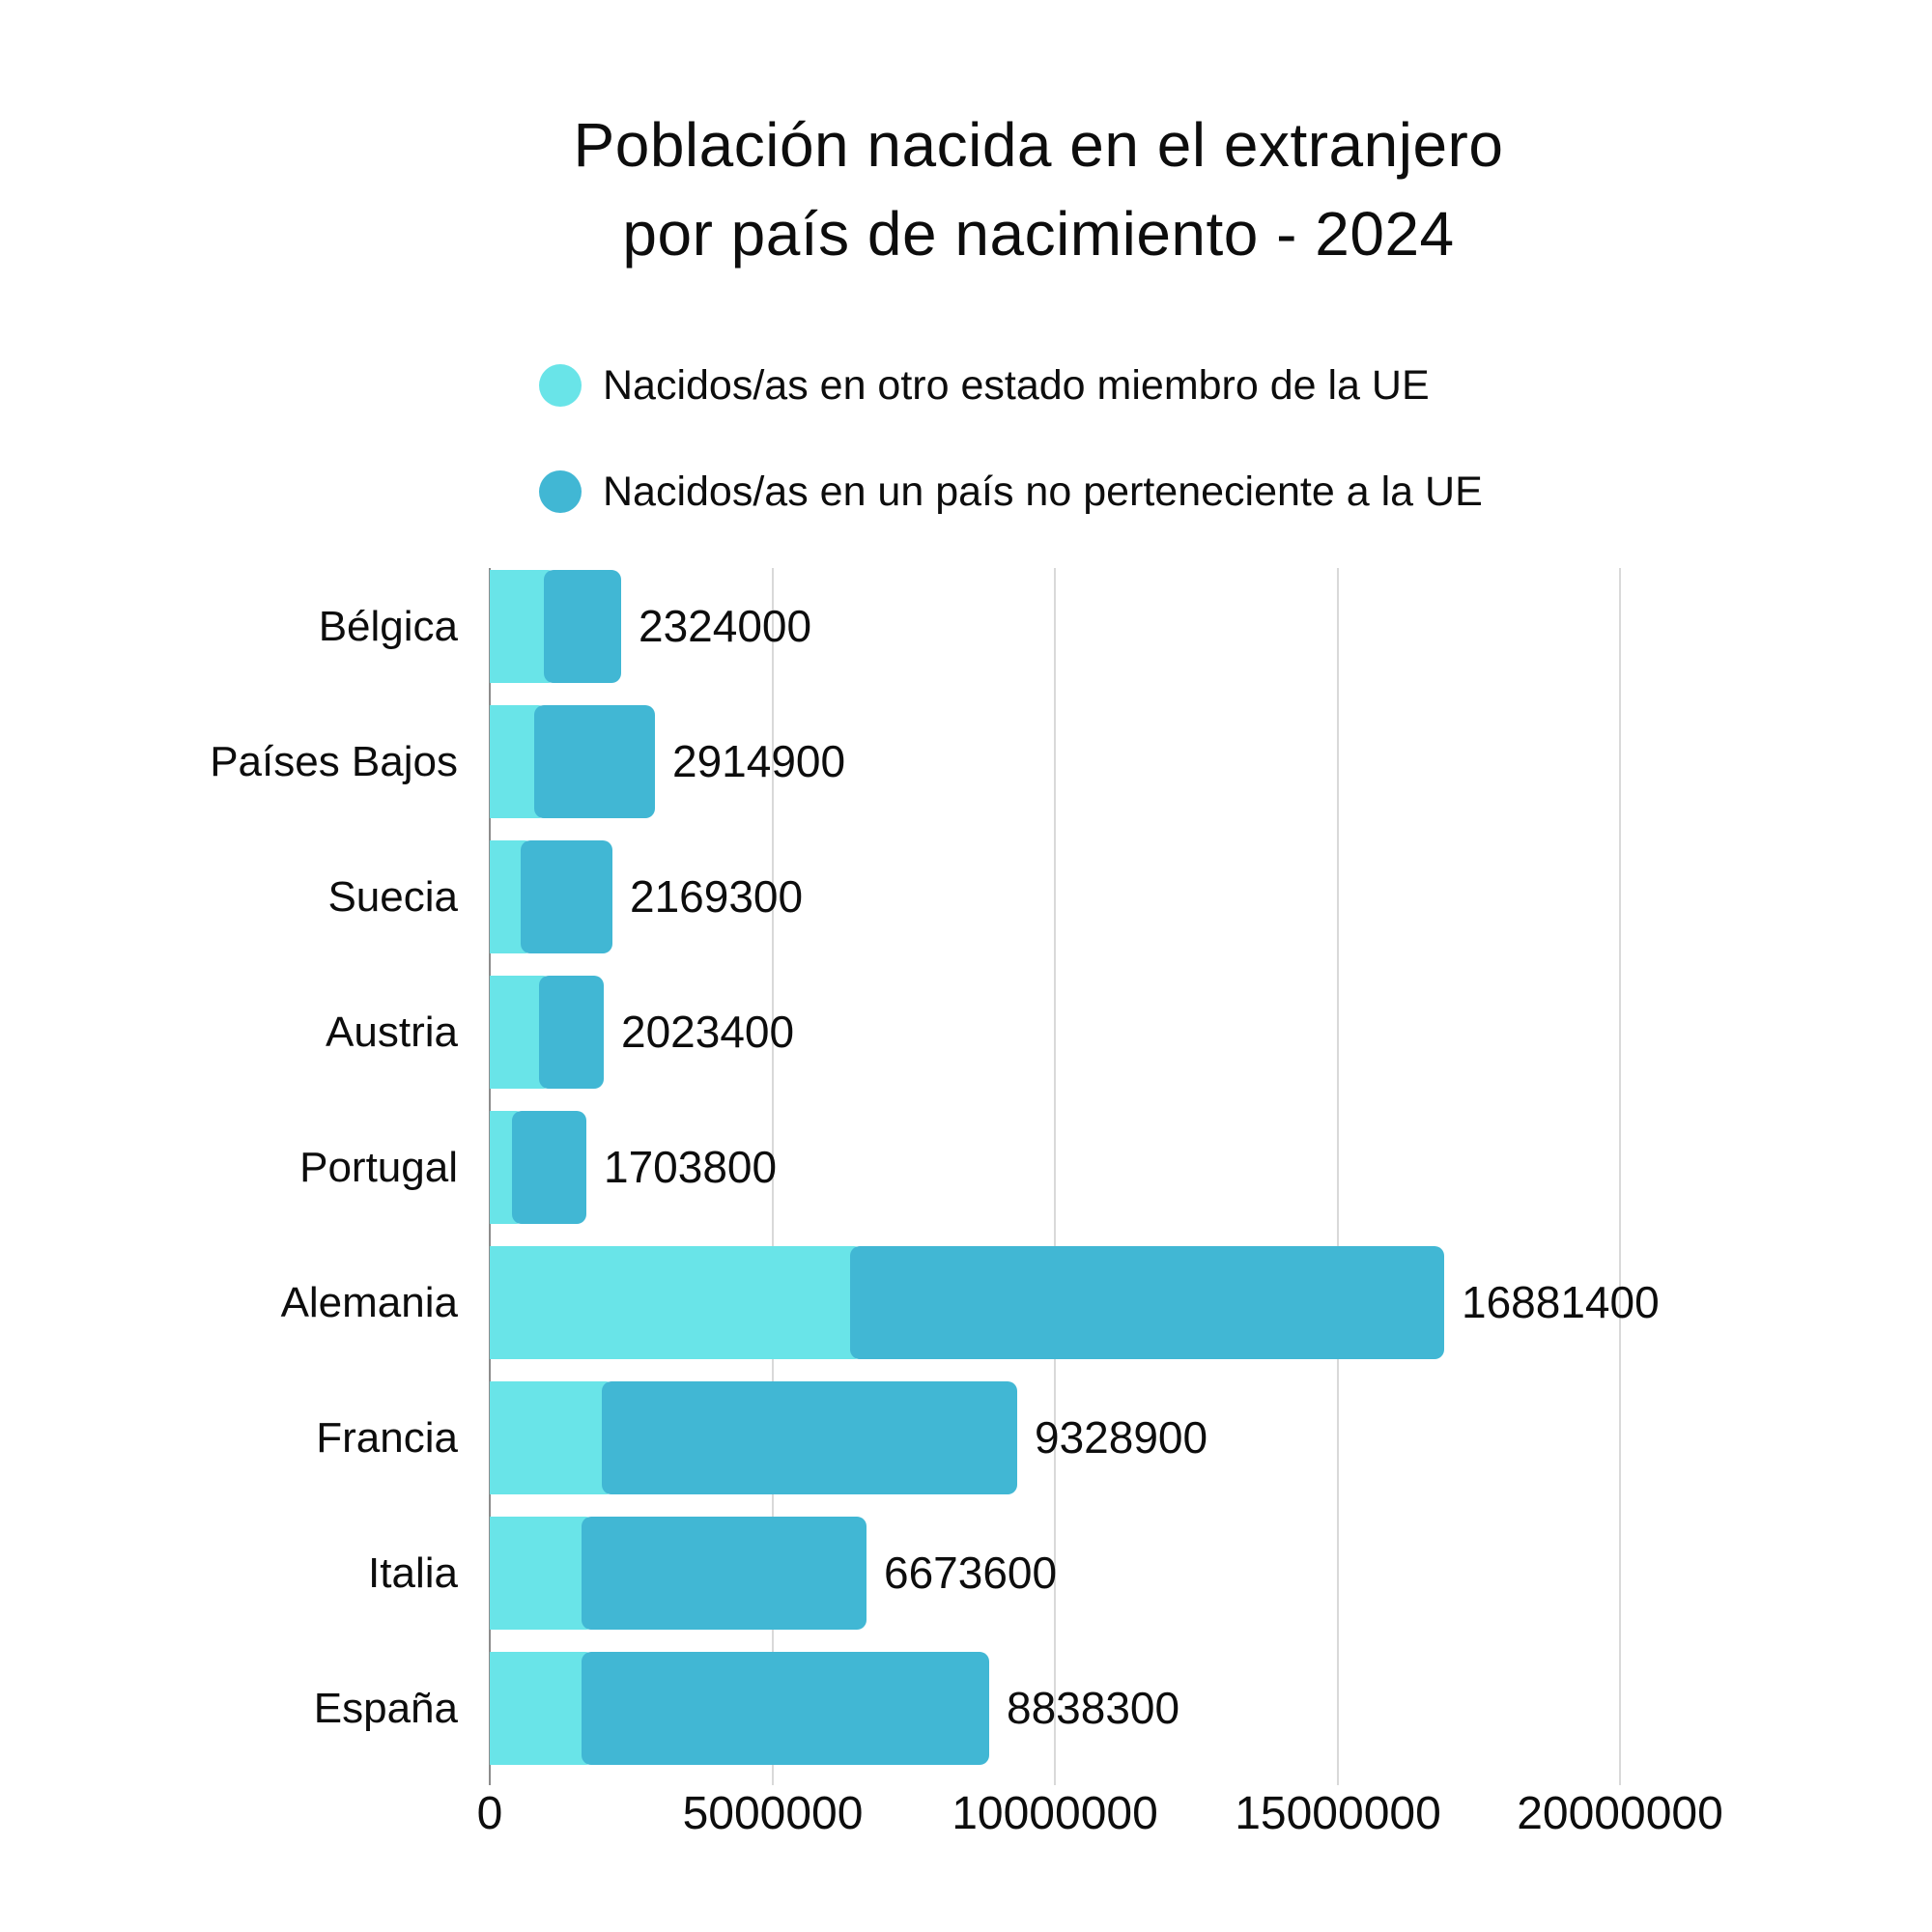 The image size is (1932, 1932). I want to click on x-tick-label-20000000: 20000000, so click(1620, 1813).